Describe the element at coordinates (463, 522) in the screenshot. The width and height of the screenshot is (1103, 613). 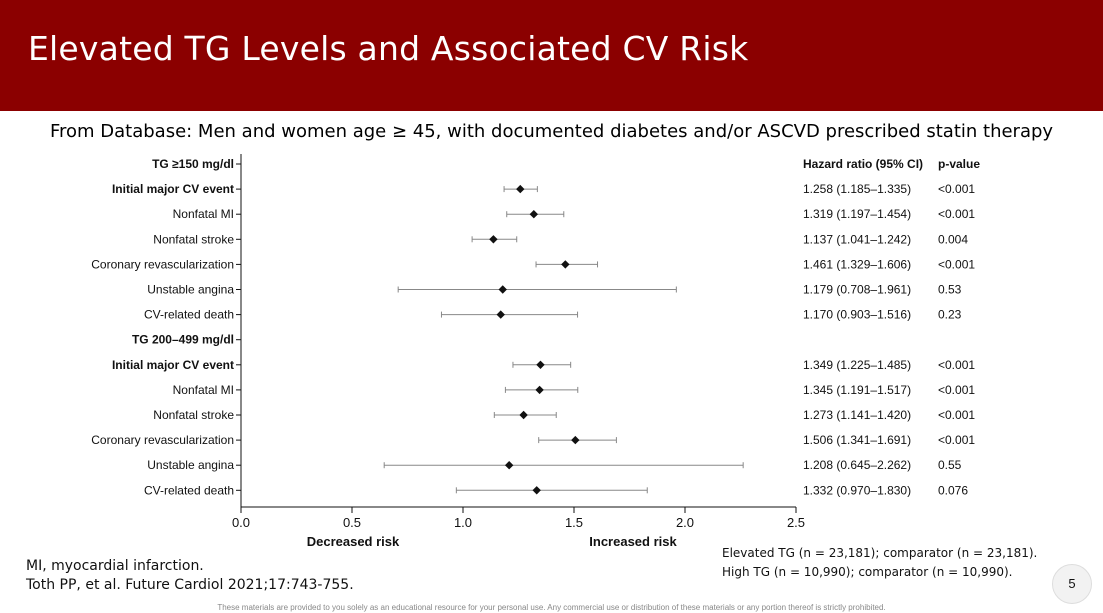
I see `x-tick-label-2: 1.0` at that location.